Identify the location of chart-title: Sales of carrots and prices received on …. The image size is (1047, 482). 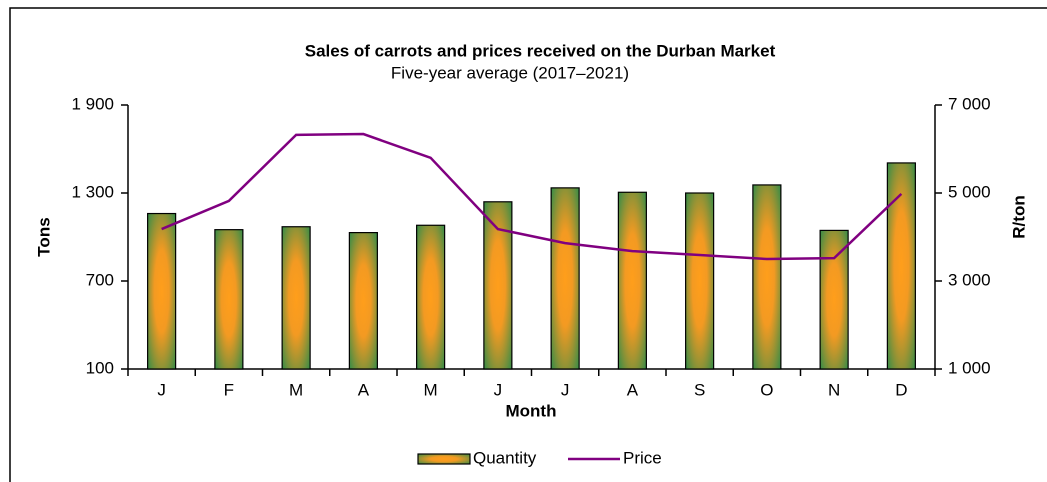
(540, 50).